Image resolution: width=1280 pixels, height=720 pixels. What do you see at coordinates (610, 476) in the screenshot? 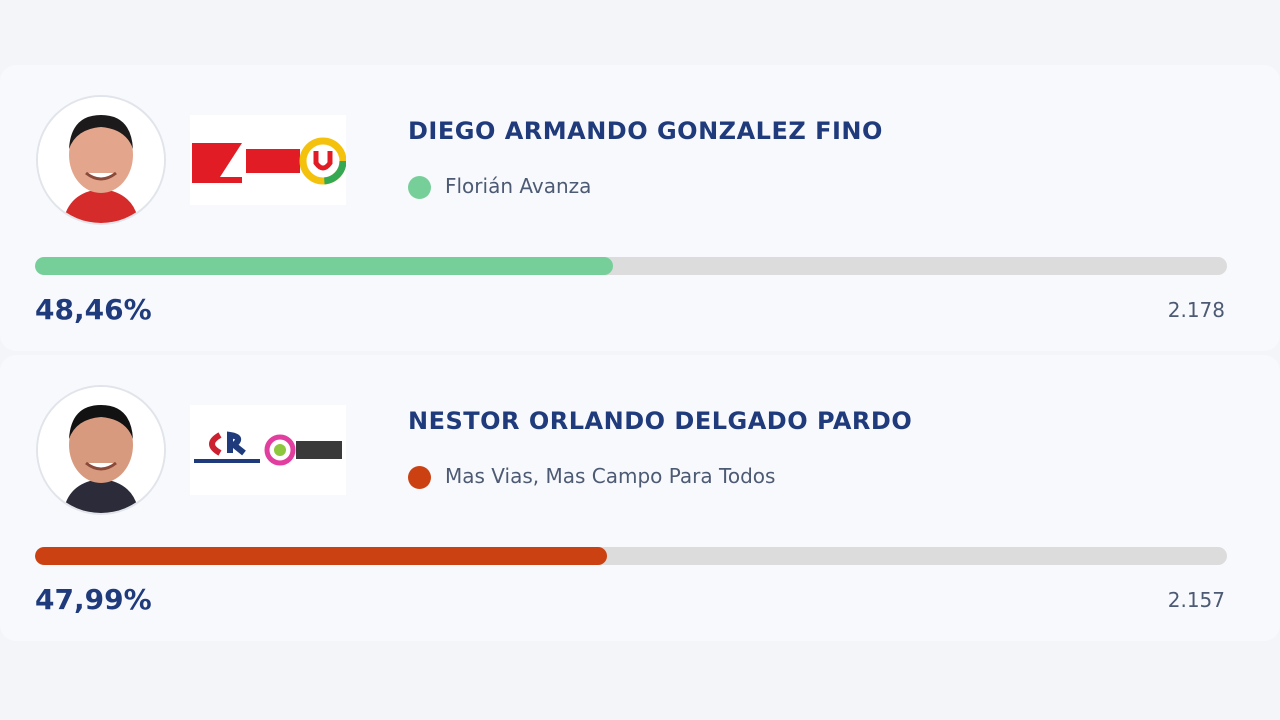
I see `party-name: Mas Vias, Mas Campo Para Todos` at bounding box center [610, 476].